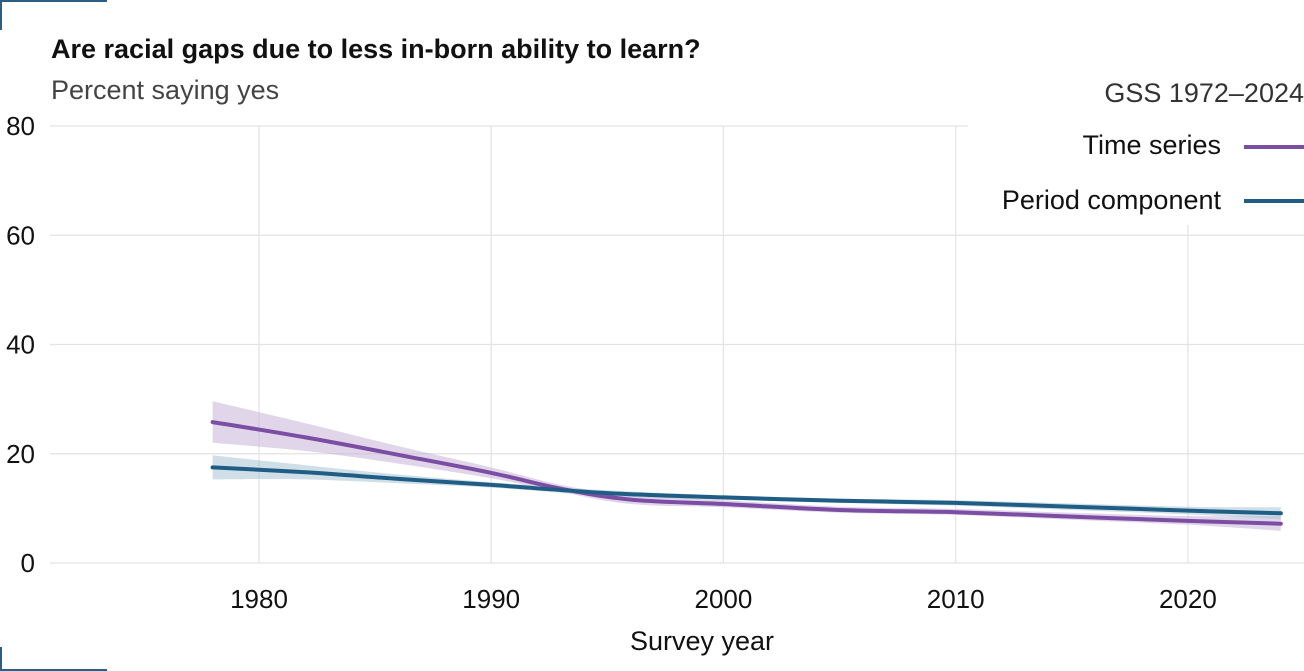 The width and height of the screenshot is (1304, 671). I want to click on legend-swatch-time-series, so click(1274, 147).